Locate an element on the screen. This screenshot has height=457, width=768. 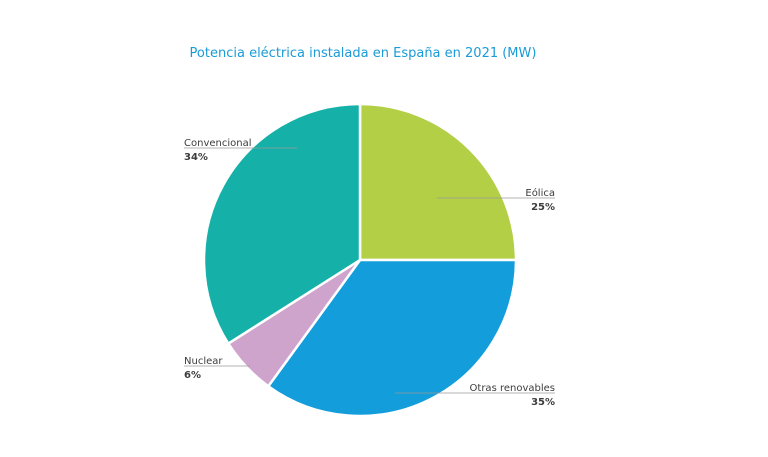
slice-label: Otras renovables is located at coordinates (512, 388).